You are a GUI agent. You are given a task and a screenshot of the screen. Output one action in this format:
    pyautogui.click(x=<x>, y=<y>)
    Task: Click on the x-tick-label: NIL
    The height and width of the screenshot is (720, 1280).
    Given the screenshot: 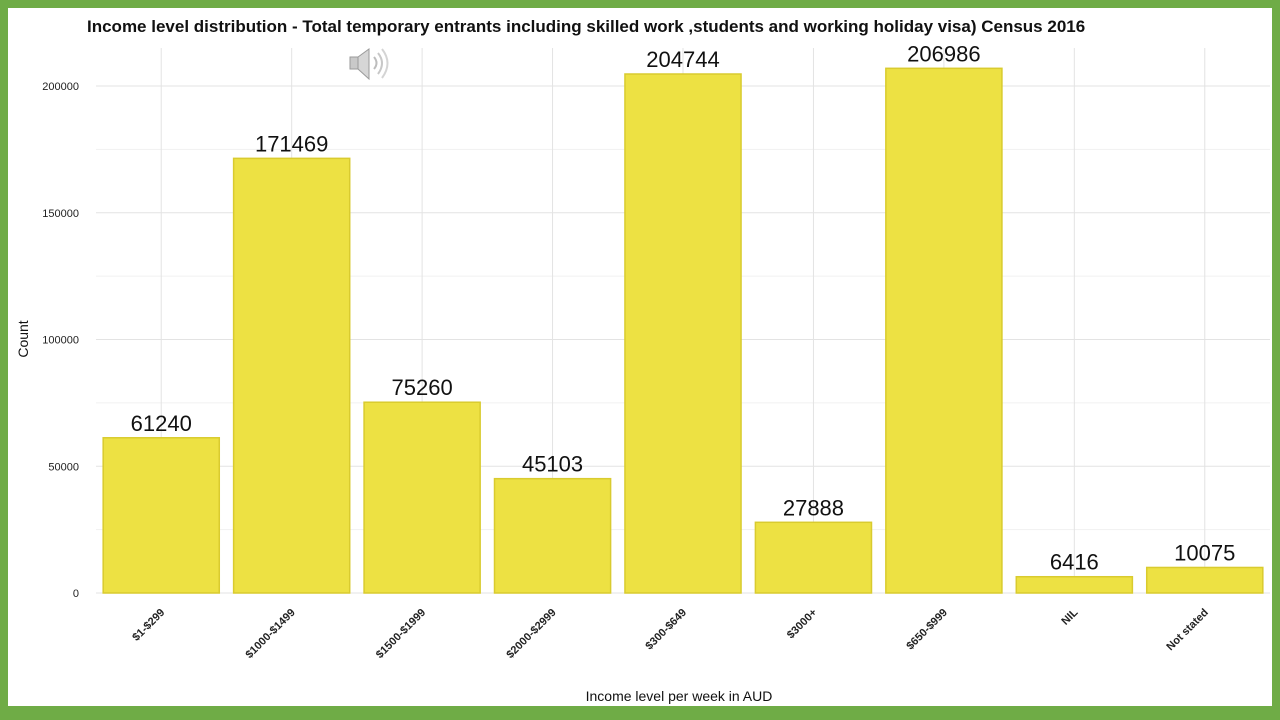 What is the action you would take?
    pyautogui.click(x=1069, y=616)
    